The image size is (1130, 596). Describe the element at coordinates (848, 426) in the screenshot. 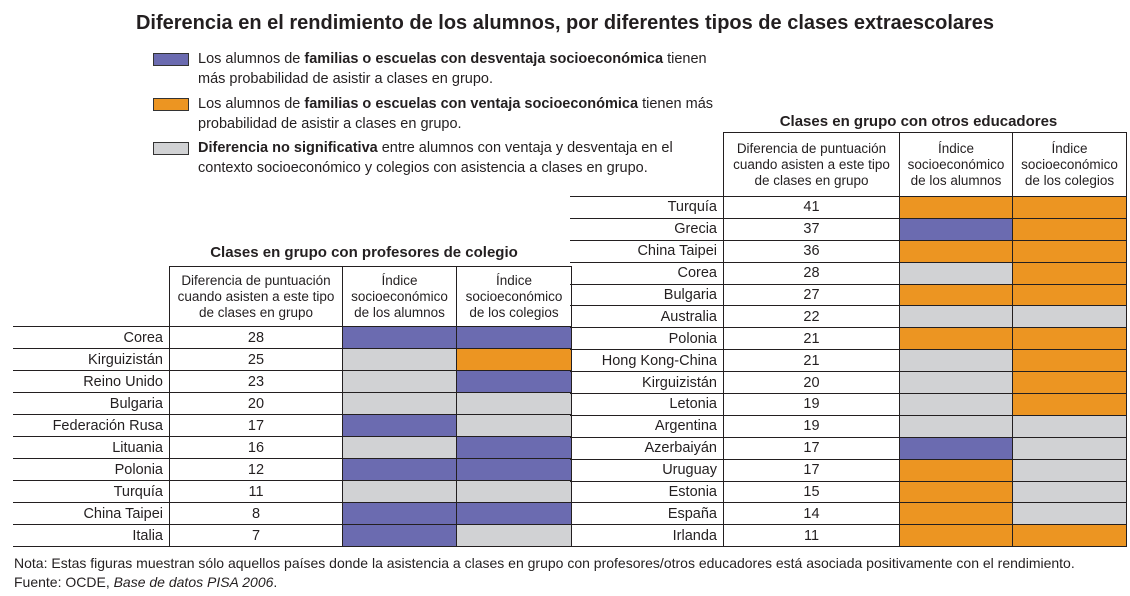

I see `table-row: Argentina 19` at that location.